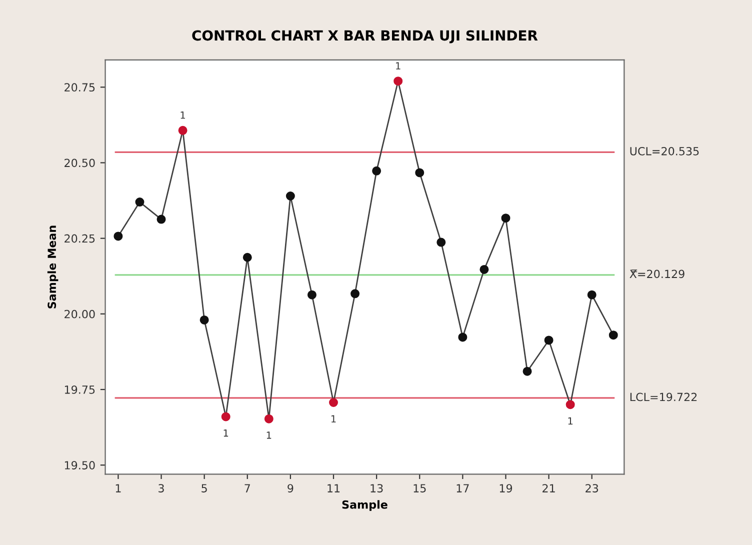 The image size is (752, 545). What do you see at coordinates (79, 465) in the screenshot?
I see `y-tick-label: 19.50` at bounding box center [79, 465].